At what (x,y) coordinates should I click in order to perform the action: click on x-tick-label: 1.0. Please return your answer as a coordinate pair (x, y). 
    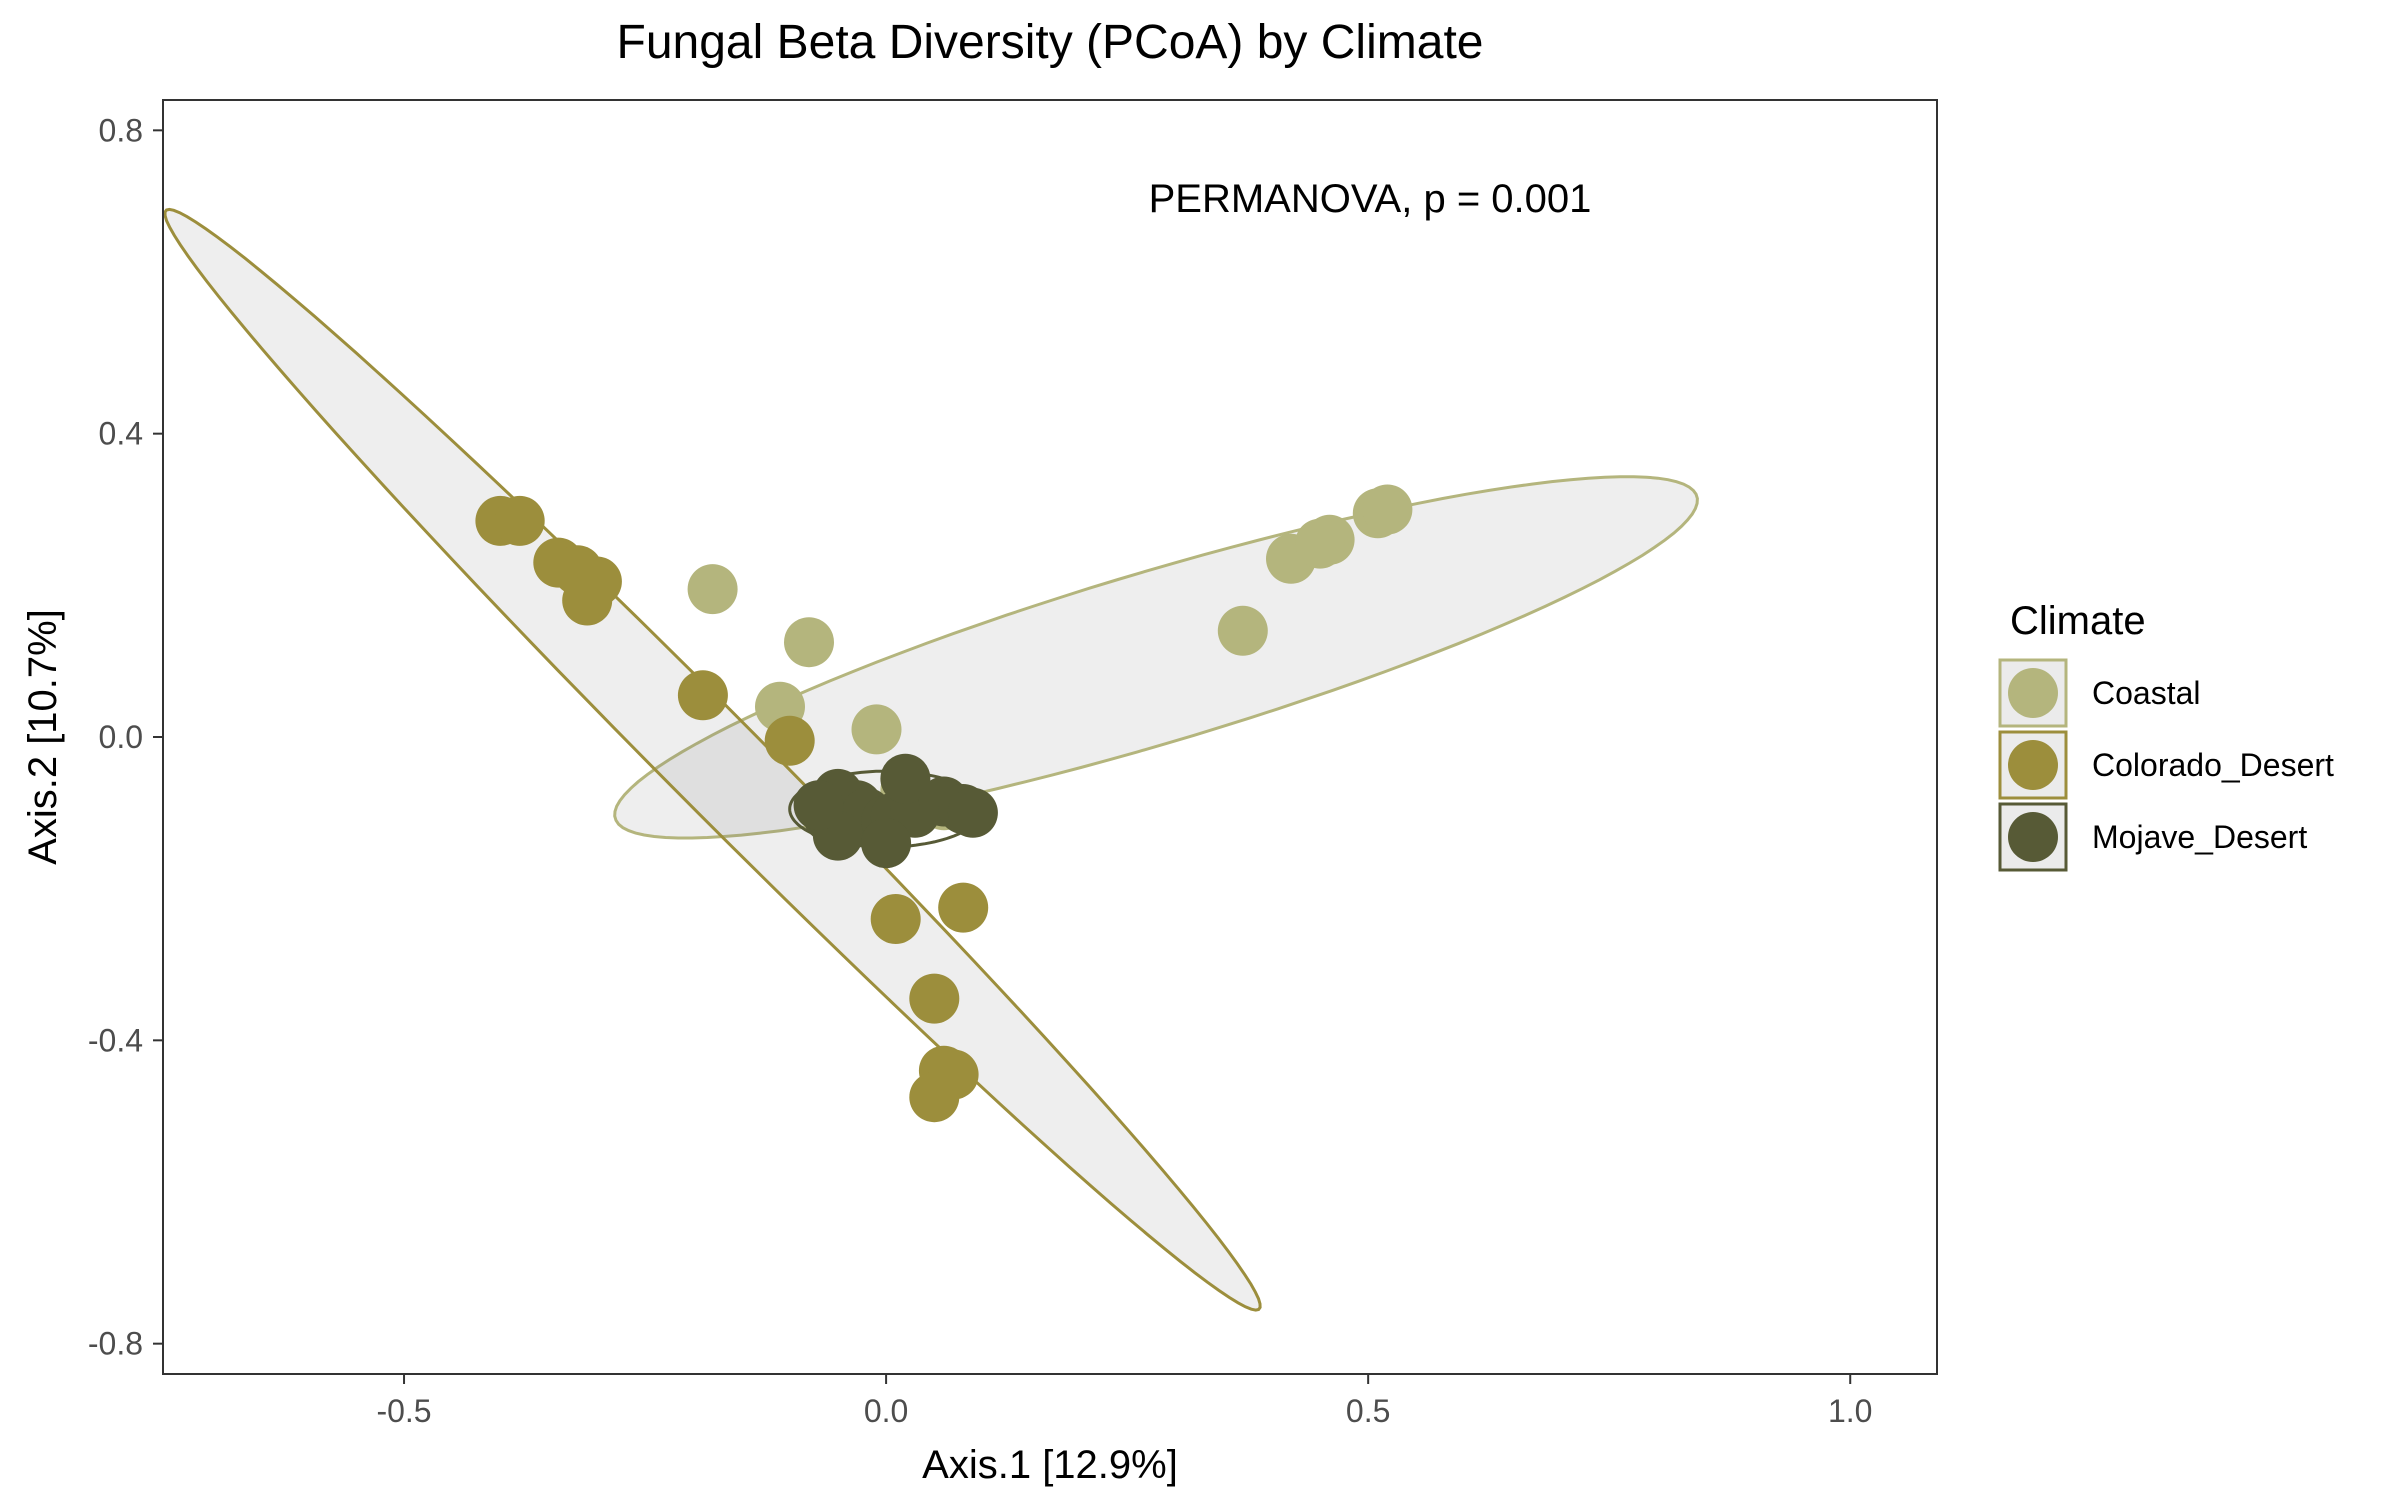
    Looking at the image, I should click on (1850, 1411).